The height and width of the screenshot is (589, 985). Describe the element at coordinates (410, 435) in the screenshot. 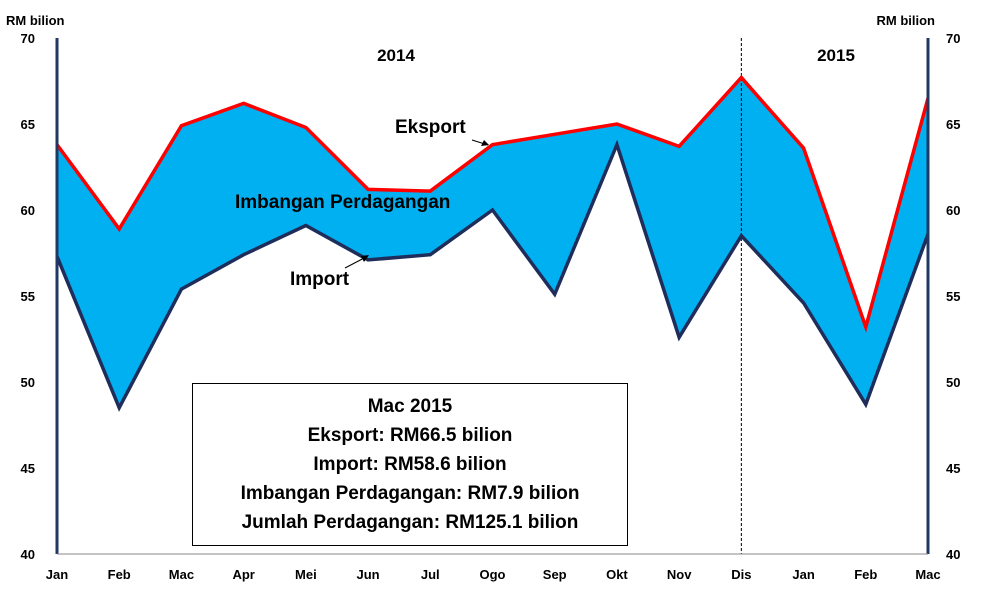

I see `summary-eksport: Eksport: RM66.5 bilion` at that location.